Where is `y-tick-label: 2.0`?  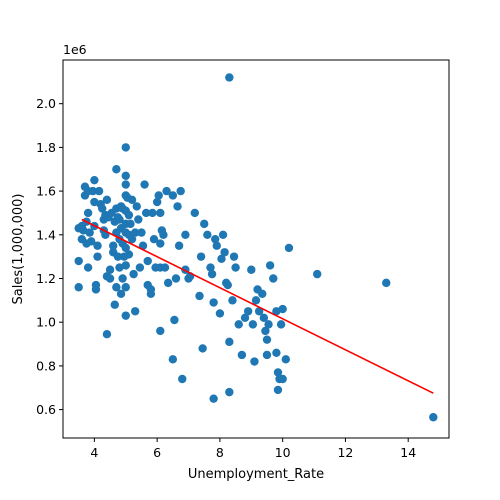 y-tick-label: 2.0 is located at coordinates (46, 103).